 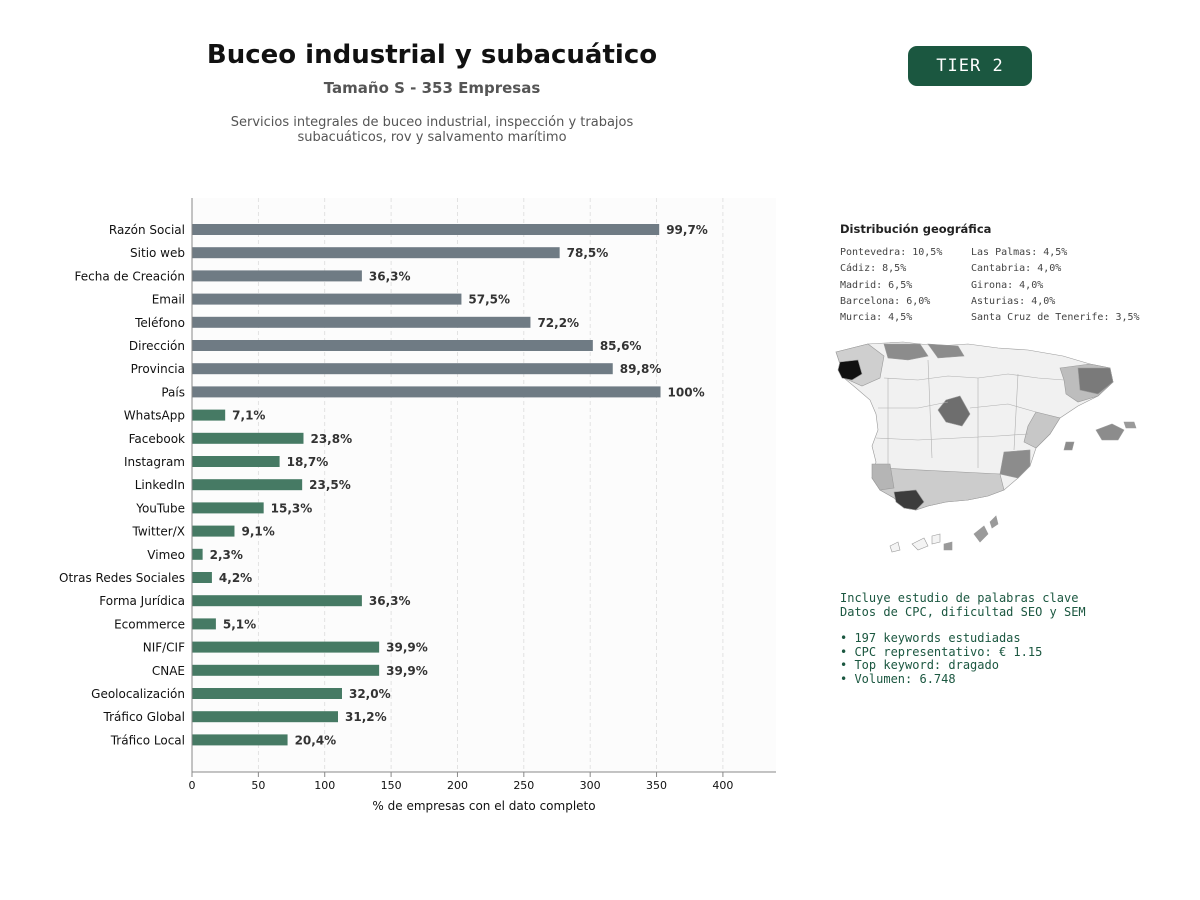 I want to click on category-label: Razón Social, so click(x=147, y=230).